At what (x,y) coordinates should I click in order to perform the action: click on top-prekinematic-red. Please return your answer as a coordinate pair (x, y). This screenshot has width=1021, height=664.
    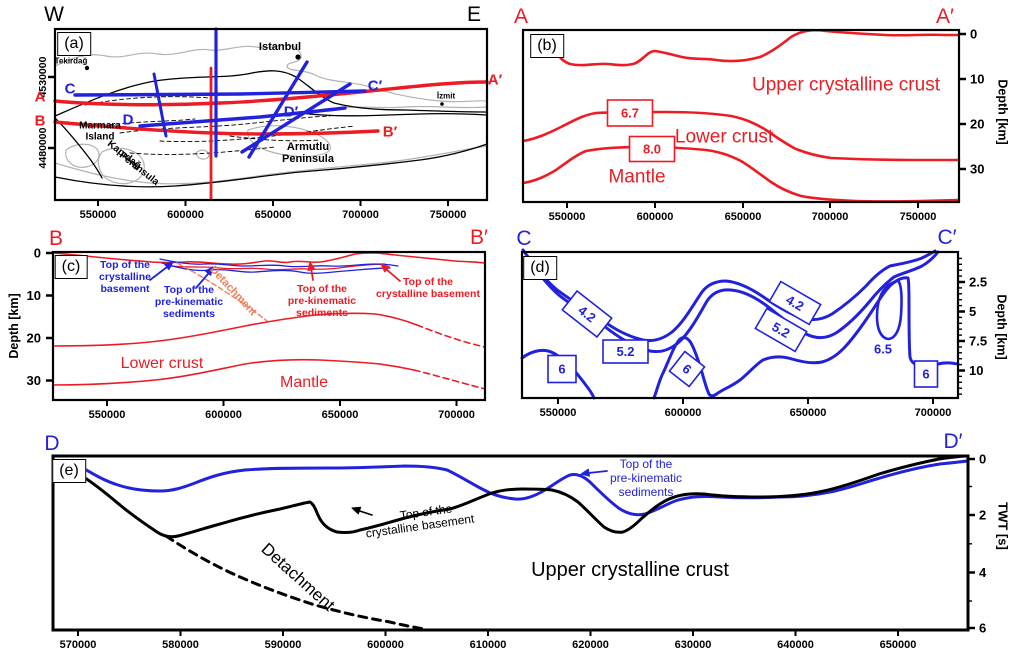
    Looking at the image, I should click on (277, 267).